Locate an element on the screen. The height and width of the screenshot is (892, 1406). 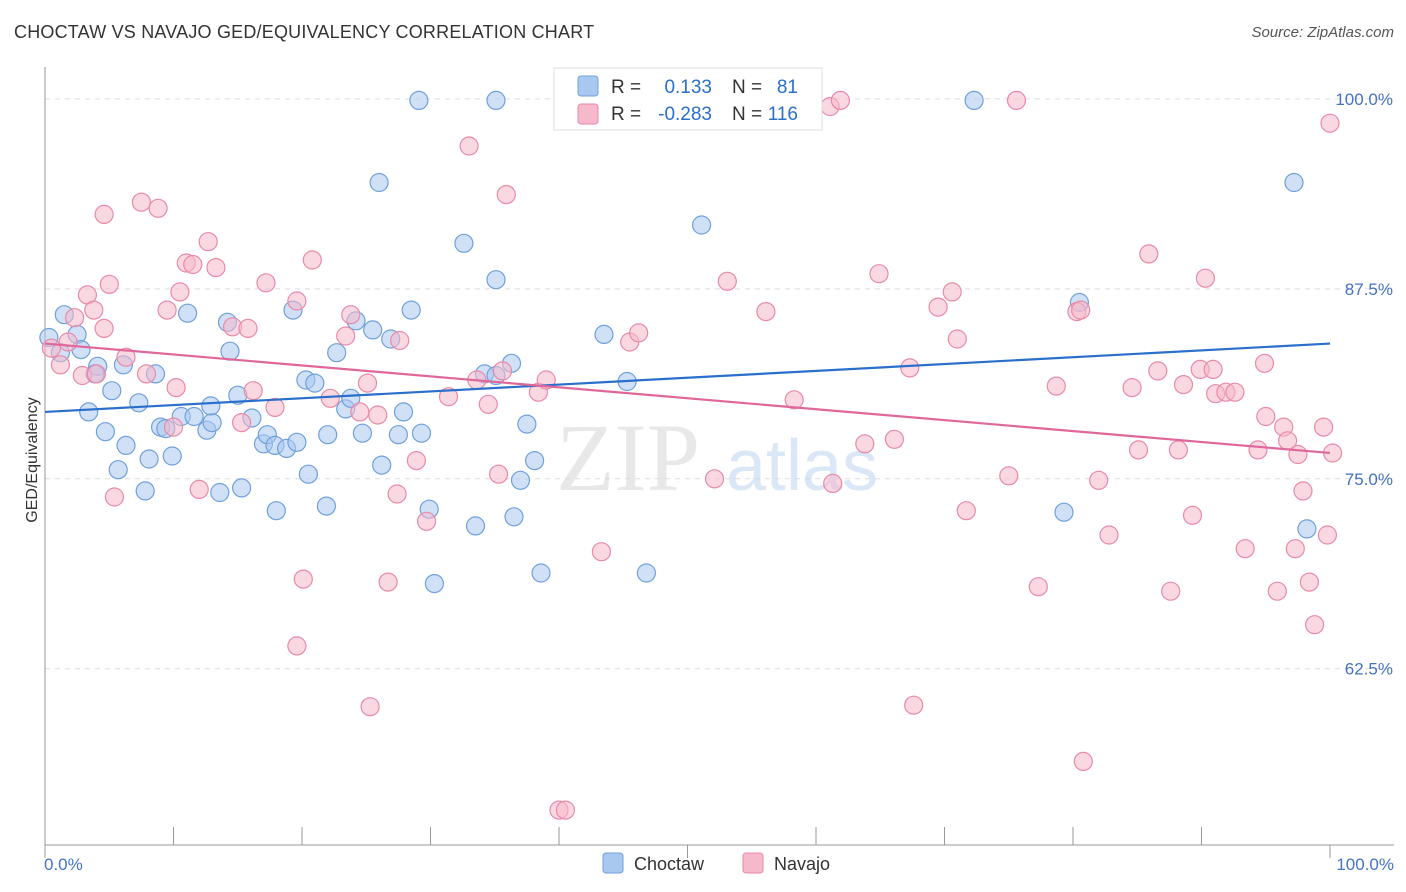
navajo-series-swatch is located at coordinates (753, 863).